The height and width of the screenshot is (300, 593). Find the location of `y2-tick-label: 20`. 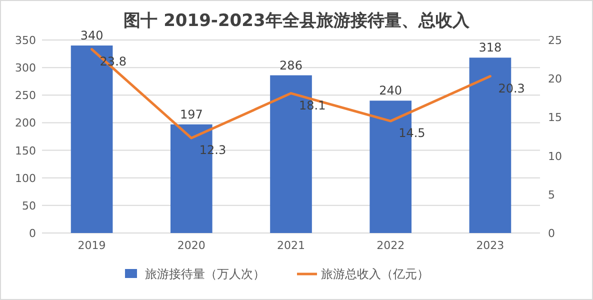

y2-tick-label: 20 is located at coordinates (555, 79).